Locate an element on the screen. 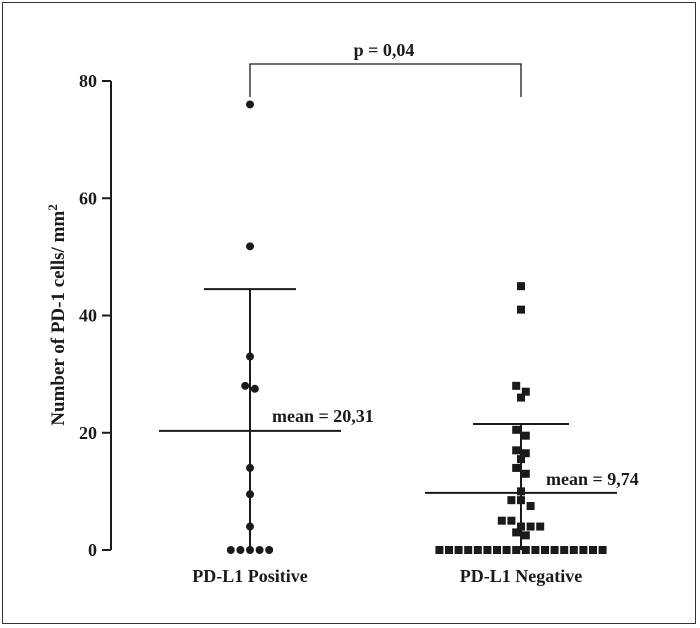 This screenshot has height=628, width=700. p-value-annotation: p = 0,04 is located at coordinates (384, 50).